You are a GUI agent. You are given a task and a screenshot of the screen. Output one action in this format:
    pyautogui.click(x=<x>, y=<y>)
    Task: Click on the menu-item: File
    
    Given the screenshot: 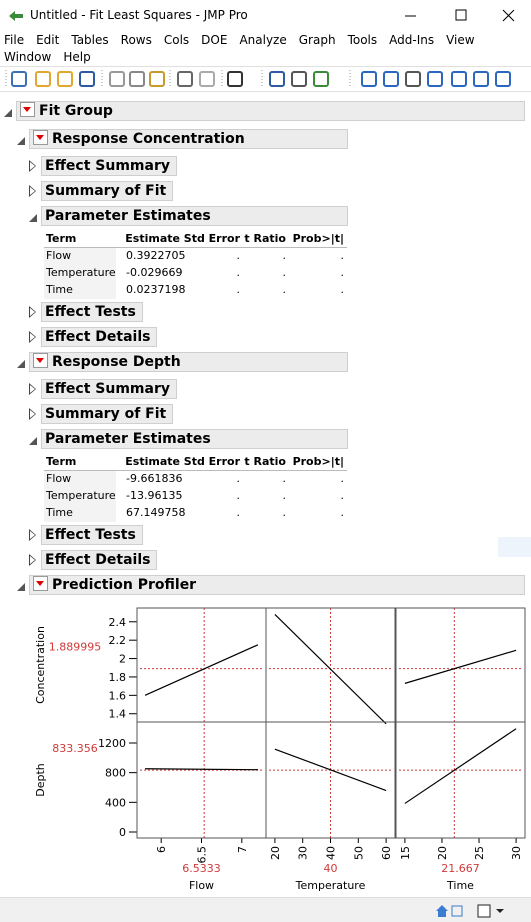 What is the action you would take?
    pyautogui.click(x=14, y=40)
    